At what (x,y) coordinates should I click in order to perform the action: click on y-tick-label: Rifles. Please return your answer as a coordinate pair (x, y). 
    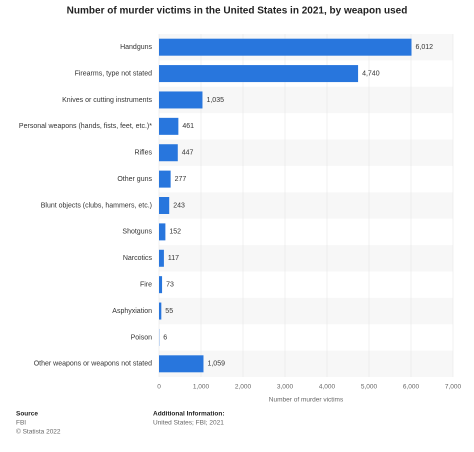
    Looking at the image, I should click on (143, 153).